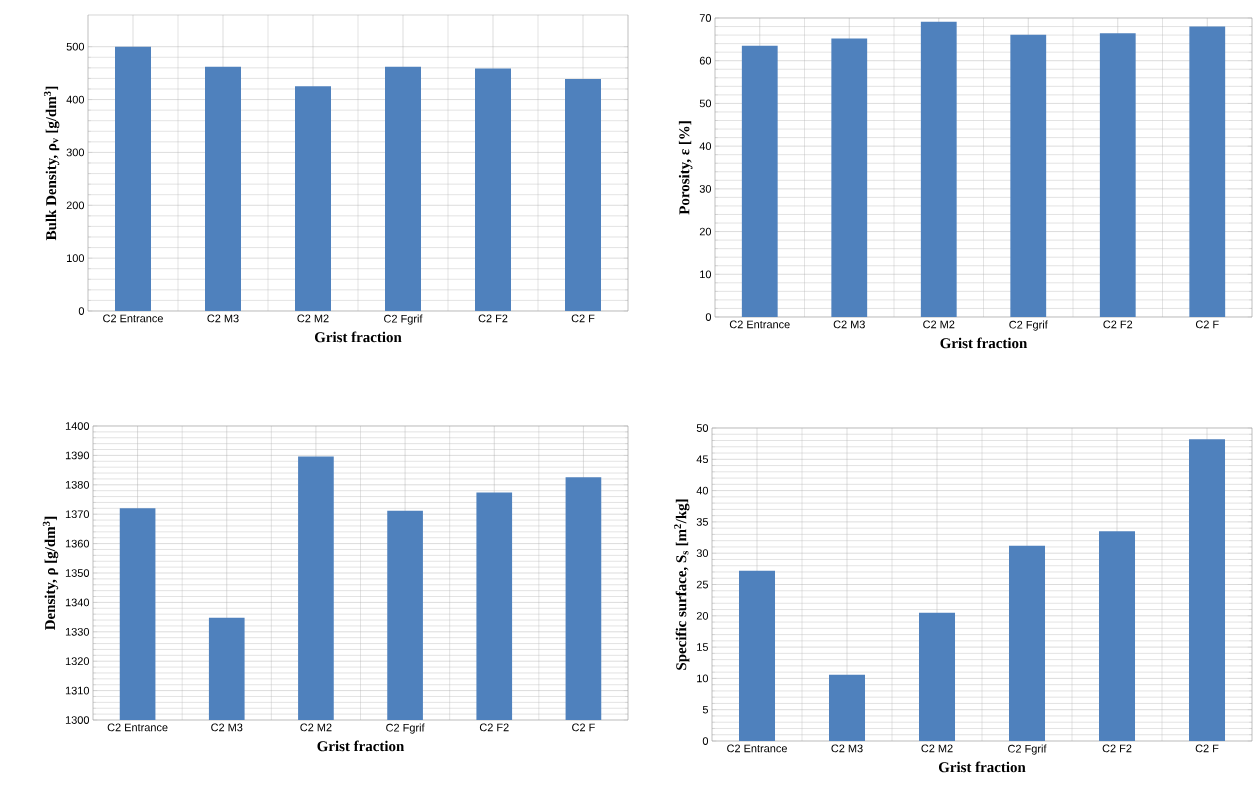  What do you see at coordinates (705, 18) in the screenshot?
I see `y-tick-label: 70` at bounding box center [705, 18].